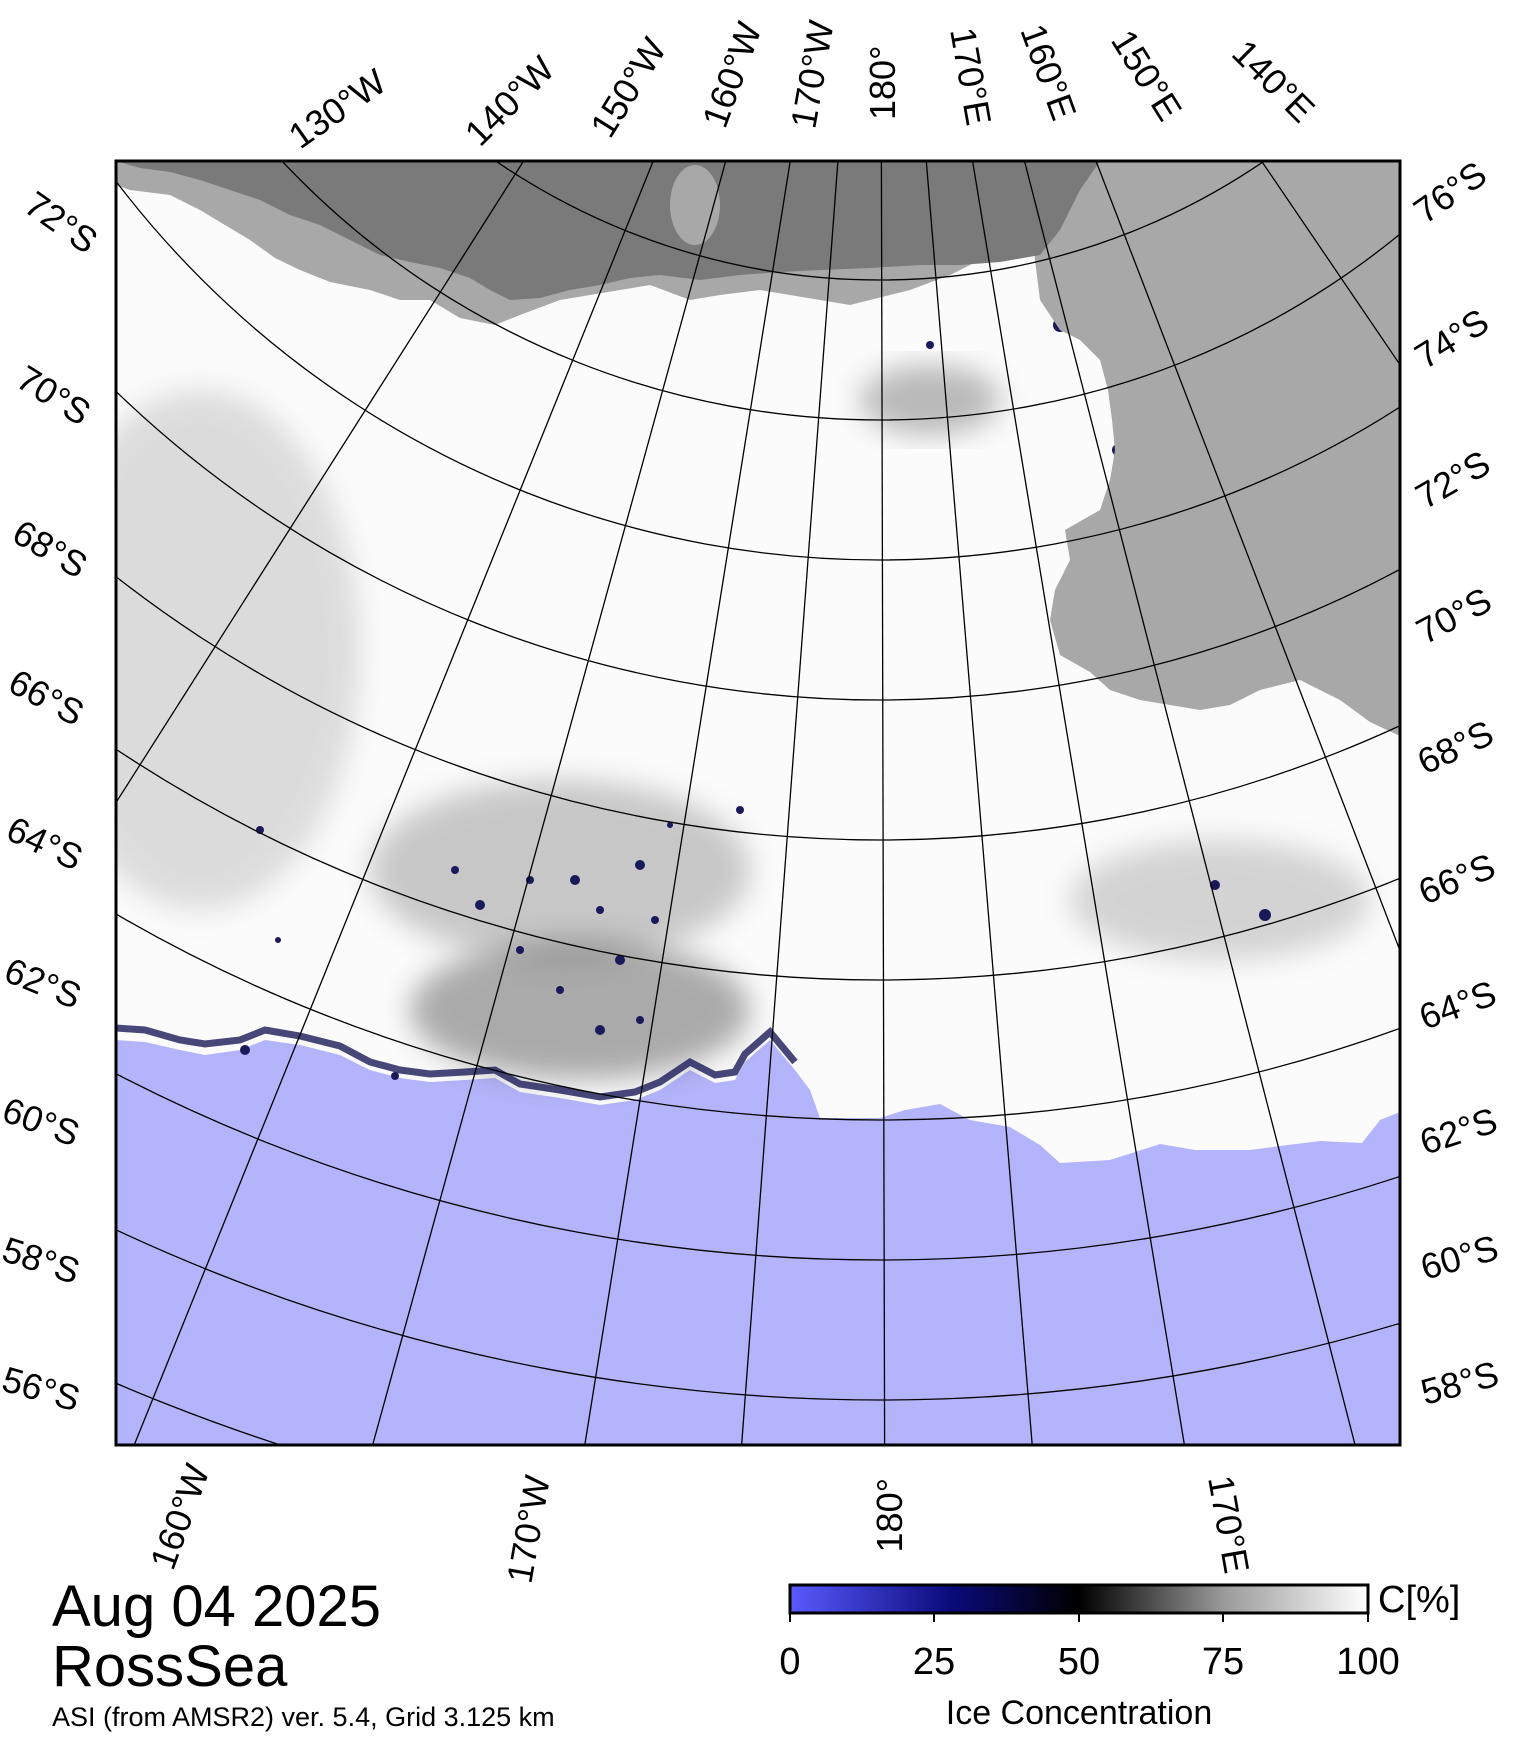 The width and height of the screenshot is (1520, 1737). What do you see at coordinates (889, 1515) in the screenshot?
I see `bottom-label-180: 180°` at bounding box center [889, 1515].